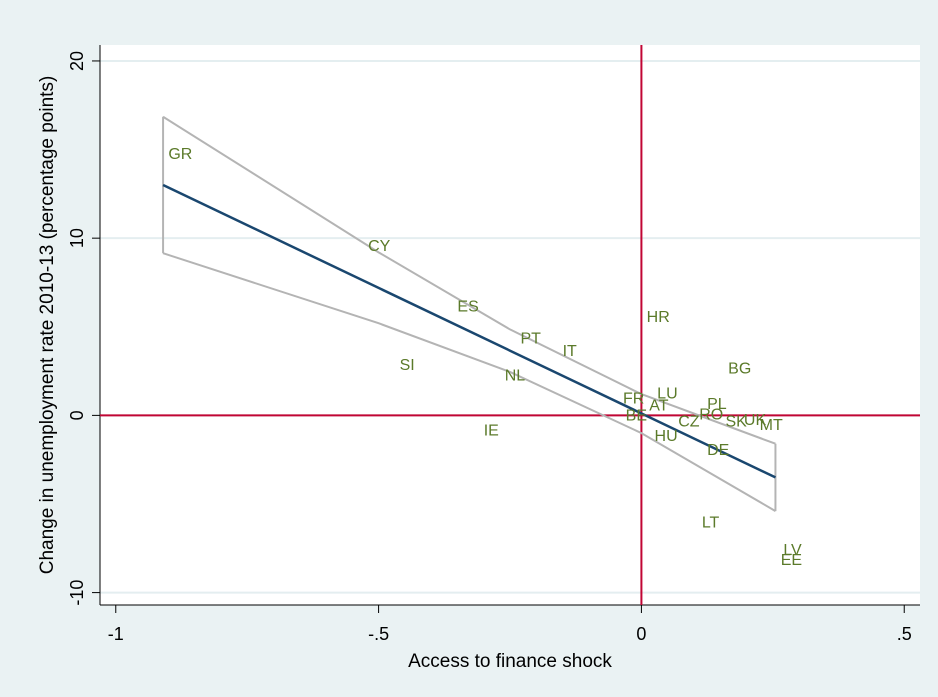 Image resolution: width=938 pixels, height=697 pixels. I want to click on point-label: LV, so click(792, 550).